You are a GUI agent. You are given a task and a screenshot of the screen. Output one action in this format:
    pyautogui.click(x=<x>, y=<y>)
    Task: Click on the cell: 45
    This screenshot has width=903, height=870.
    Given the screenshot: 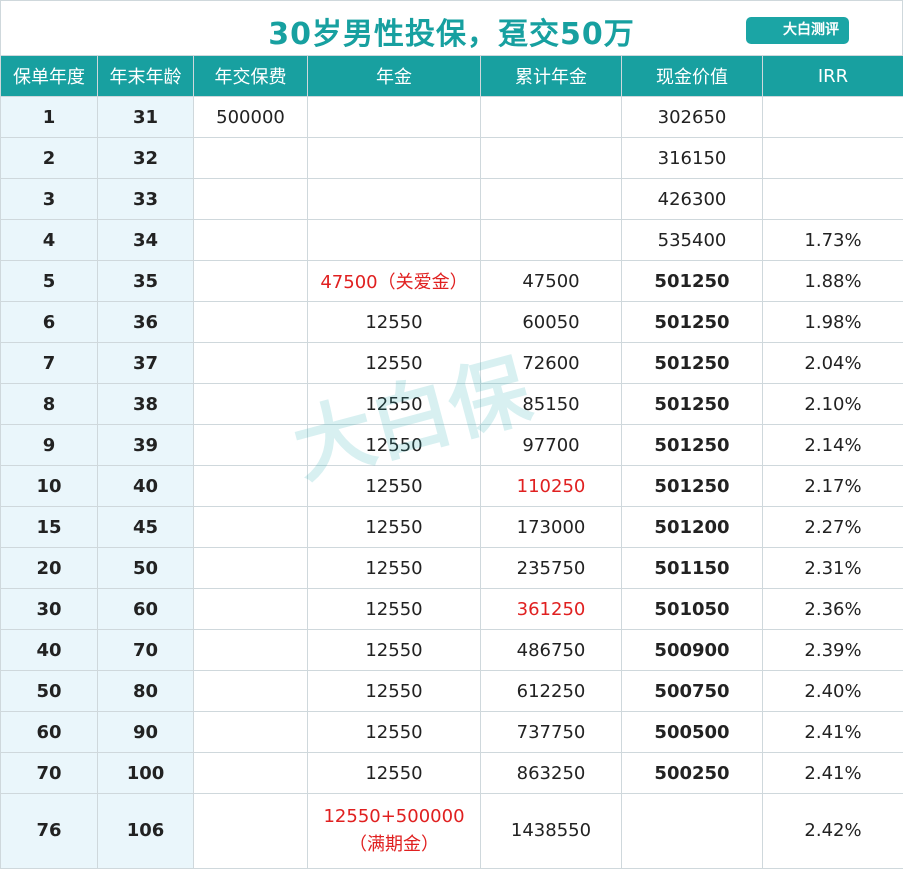 What is the action you would take?
    pyautogui.click(x=145, y=527)
    